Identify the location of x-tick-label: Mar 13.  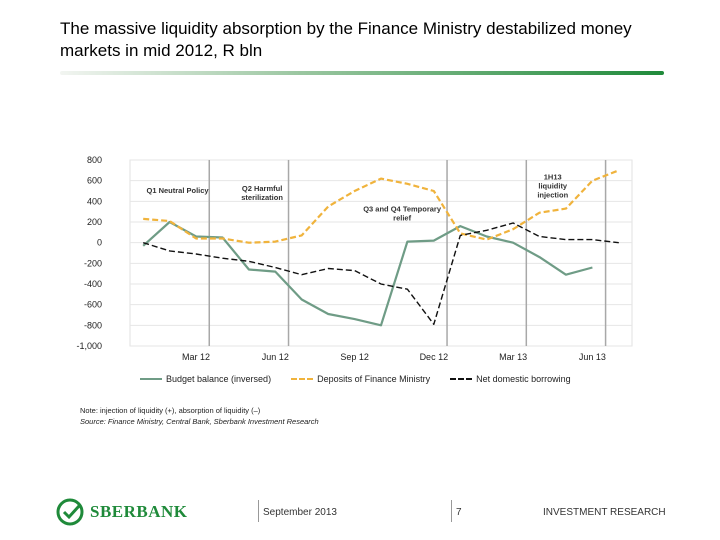
(513, 357).